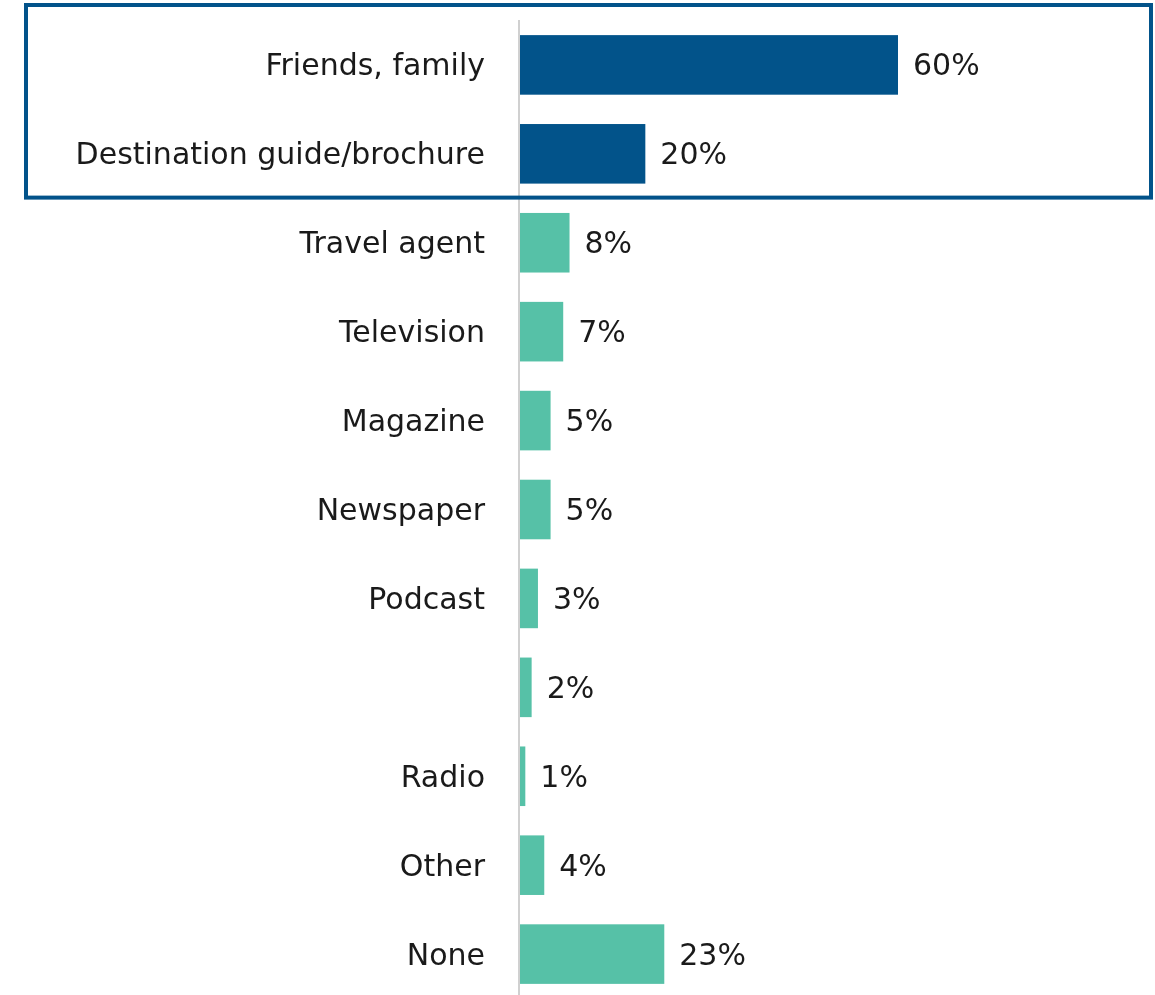 This screenshot has height=995, width=1155. Describe the element at coordinates (608, 243) in the screenshot. I see `data-label: 8%` at that location.